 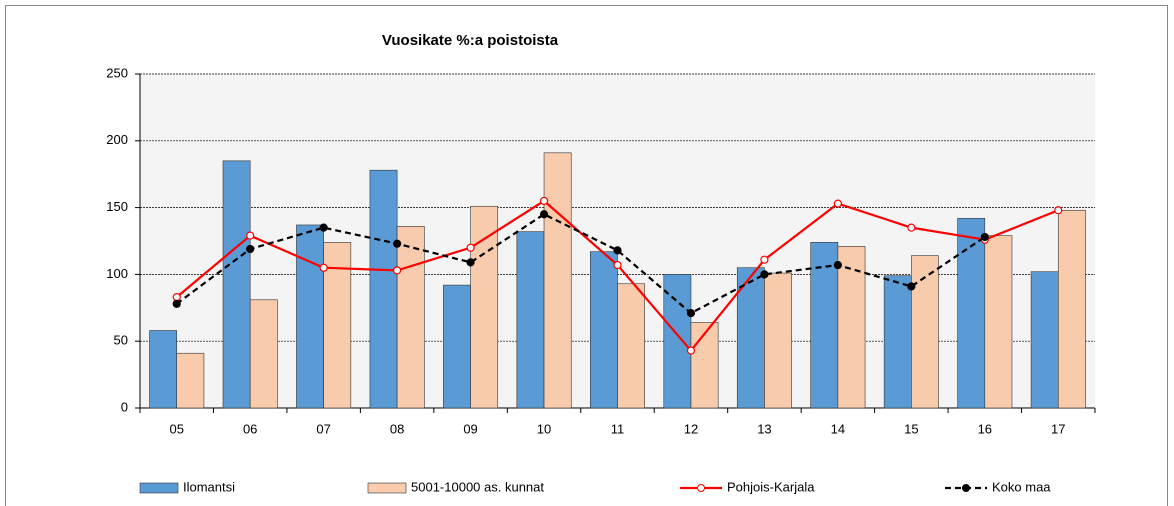 What do you see at coordinates (250, 428) in the screenshot?
I see `x-tick-label: 06` at bounding box center [250, 428].